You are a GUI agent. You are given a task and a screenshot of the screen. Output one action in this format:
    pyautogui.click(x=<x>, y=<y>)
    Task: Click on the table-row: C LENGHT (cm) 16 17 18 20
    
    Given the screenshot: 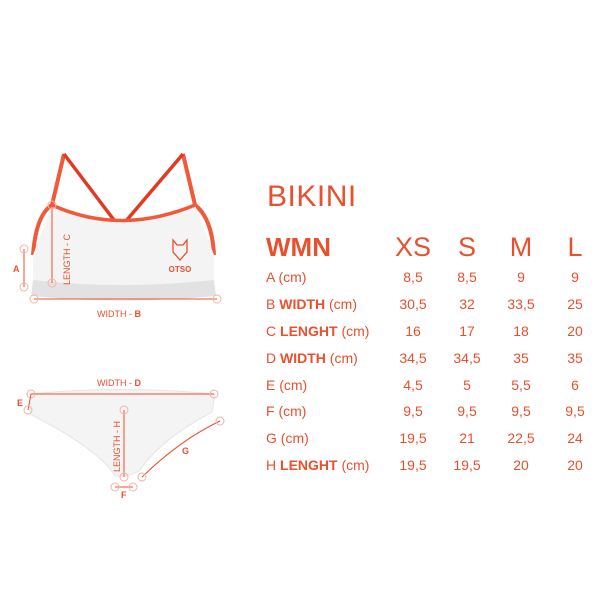 What is the action you would take?
    pyautogui.click(x=434, y=331)
    